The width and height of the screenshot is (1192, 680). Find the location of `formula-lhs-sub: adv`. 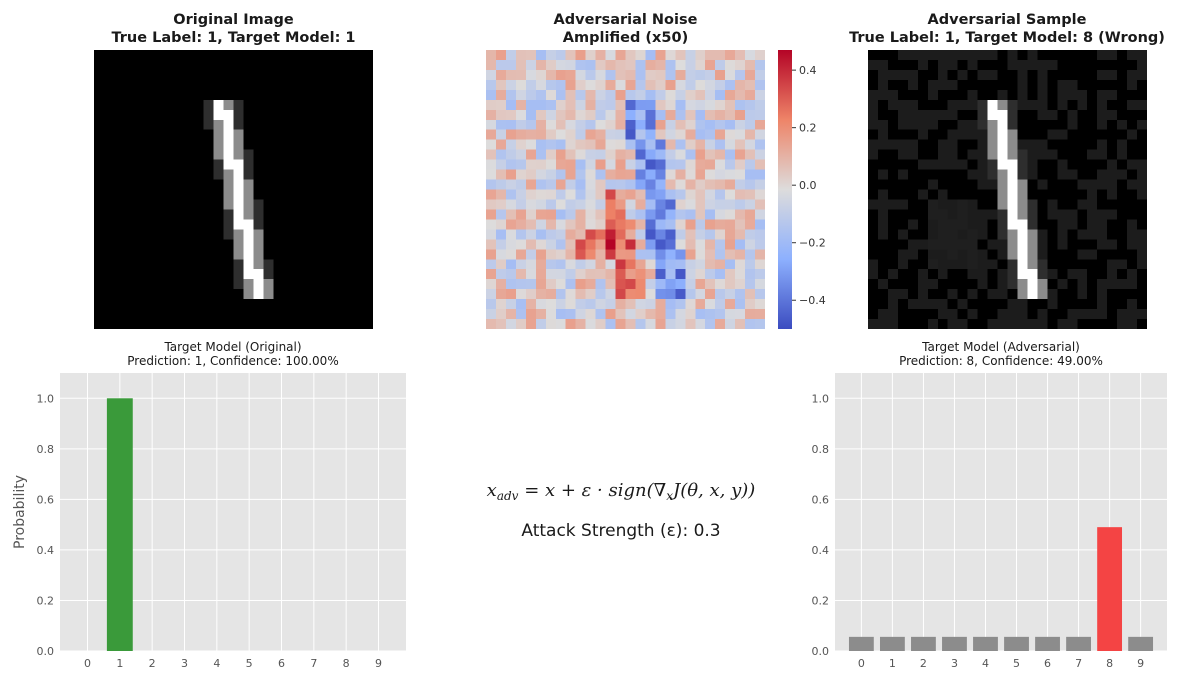

formula-lhs-sub: adv is located at coordinates (507, 496).